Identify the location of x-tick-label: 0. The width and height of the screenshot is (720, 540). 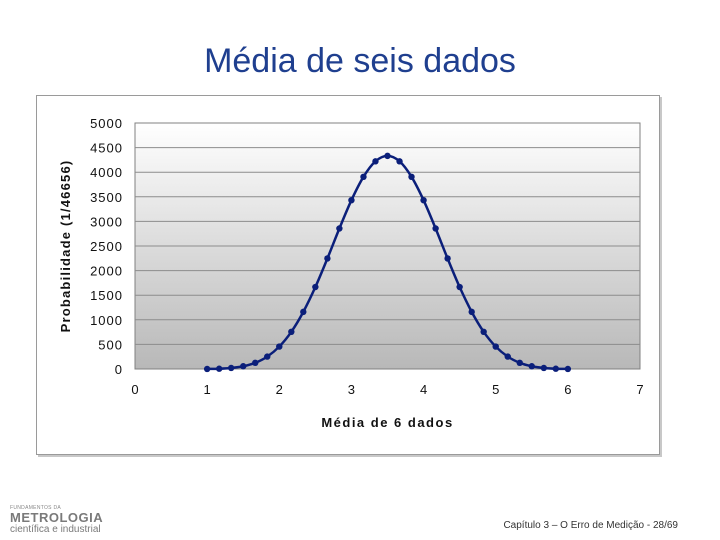
(134, 389).